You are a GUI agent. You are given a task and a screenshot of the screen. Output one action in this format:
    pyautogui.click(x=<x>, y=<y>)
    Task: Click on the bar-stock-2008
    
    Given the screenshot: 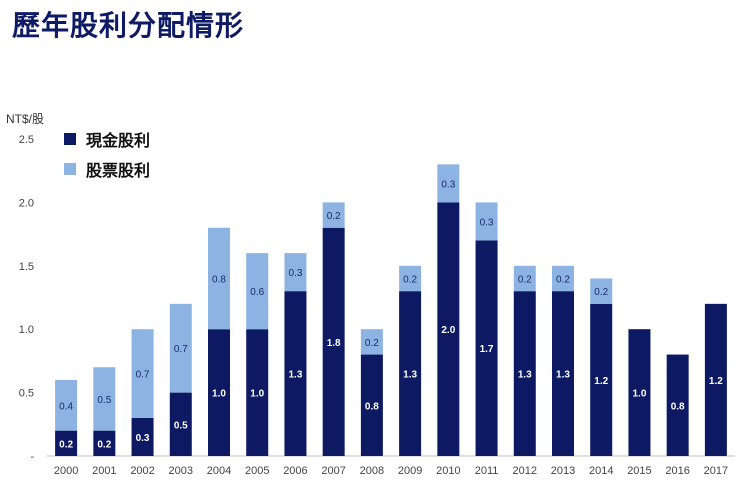 What is the action you would take?
    pyautogui.click(x=371, y=342)
    